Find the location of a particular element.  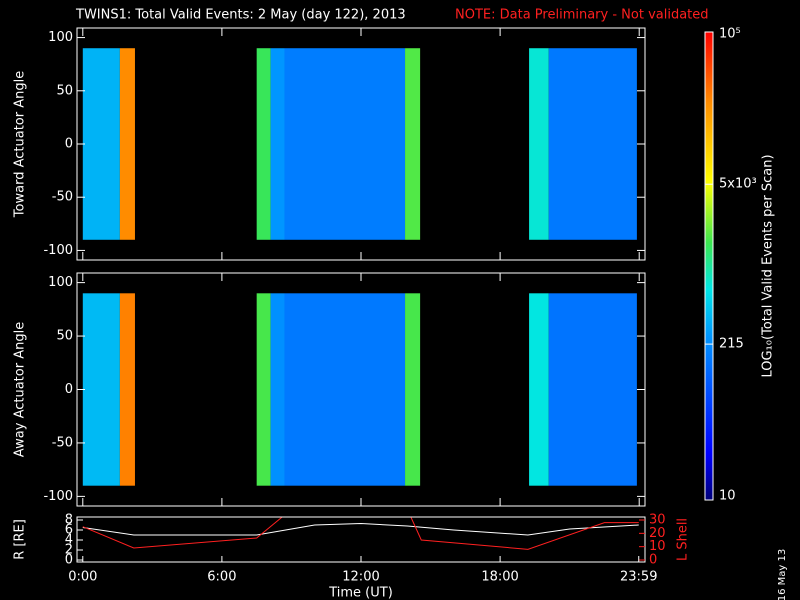

y2-tick-label: 20 is located at coordinates (657, 533).